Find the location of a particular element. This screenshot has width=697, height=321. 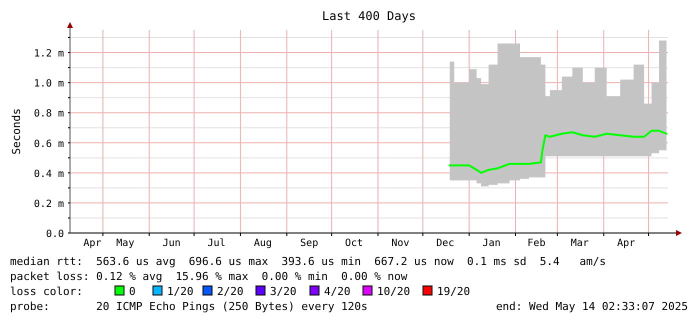

y-tick-label: 0.6 m is located at coordinates (49, 144).